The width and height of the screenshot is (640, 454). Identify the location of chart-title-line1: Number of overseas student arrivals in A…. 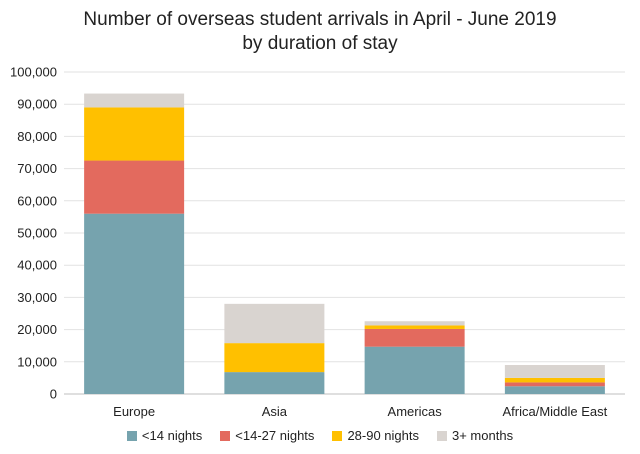
(320, 19).